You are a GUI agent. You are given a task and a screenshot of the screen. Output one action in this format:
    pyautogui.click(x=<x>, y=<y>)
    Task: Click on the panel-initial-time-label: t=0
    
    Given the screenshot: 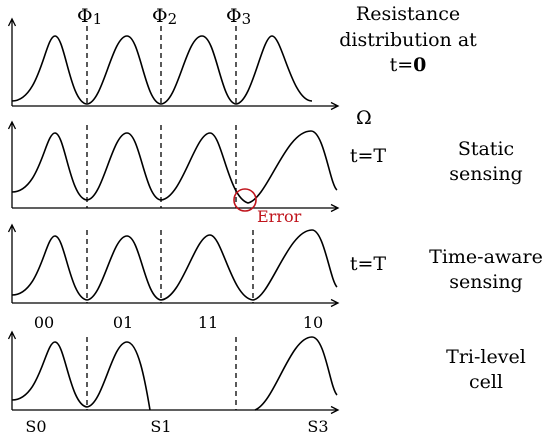 What is the action you would take?
    pyautogui.click(x=408, y=65)
    